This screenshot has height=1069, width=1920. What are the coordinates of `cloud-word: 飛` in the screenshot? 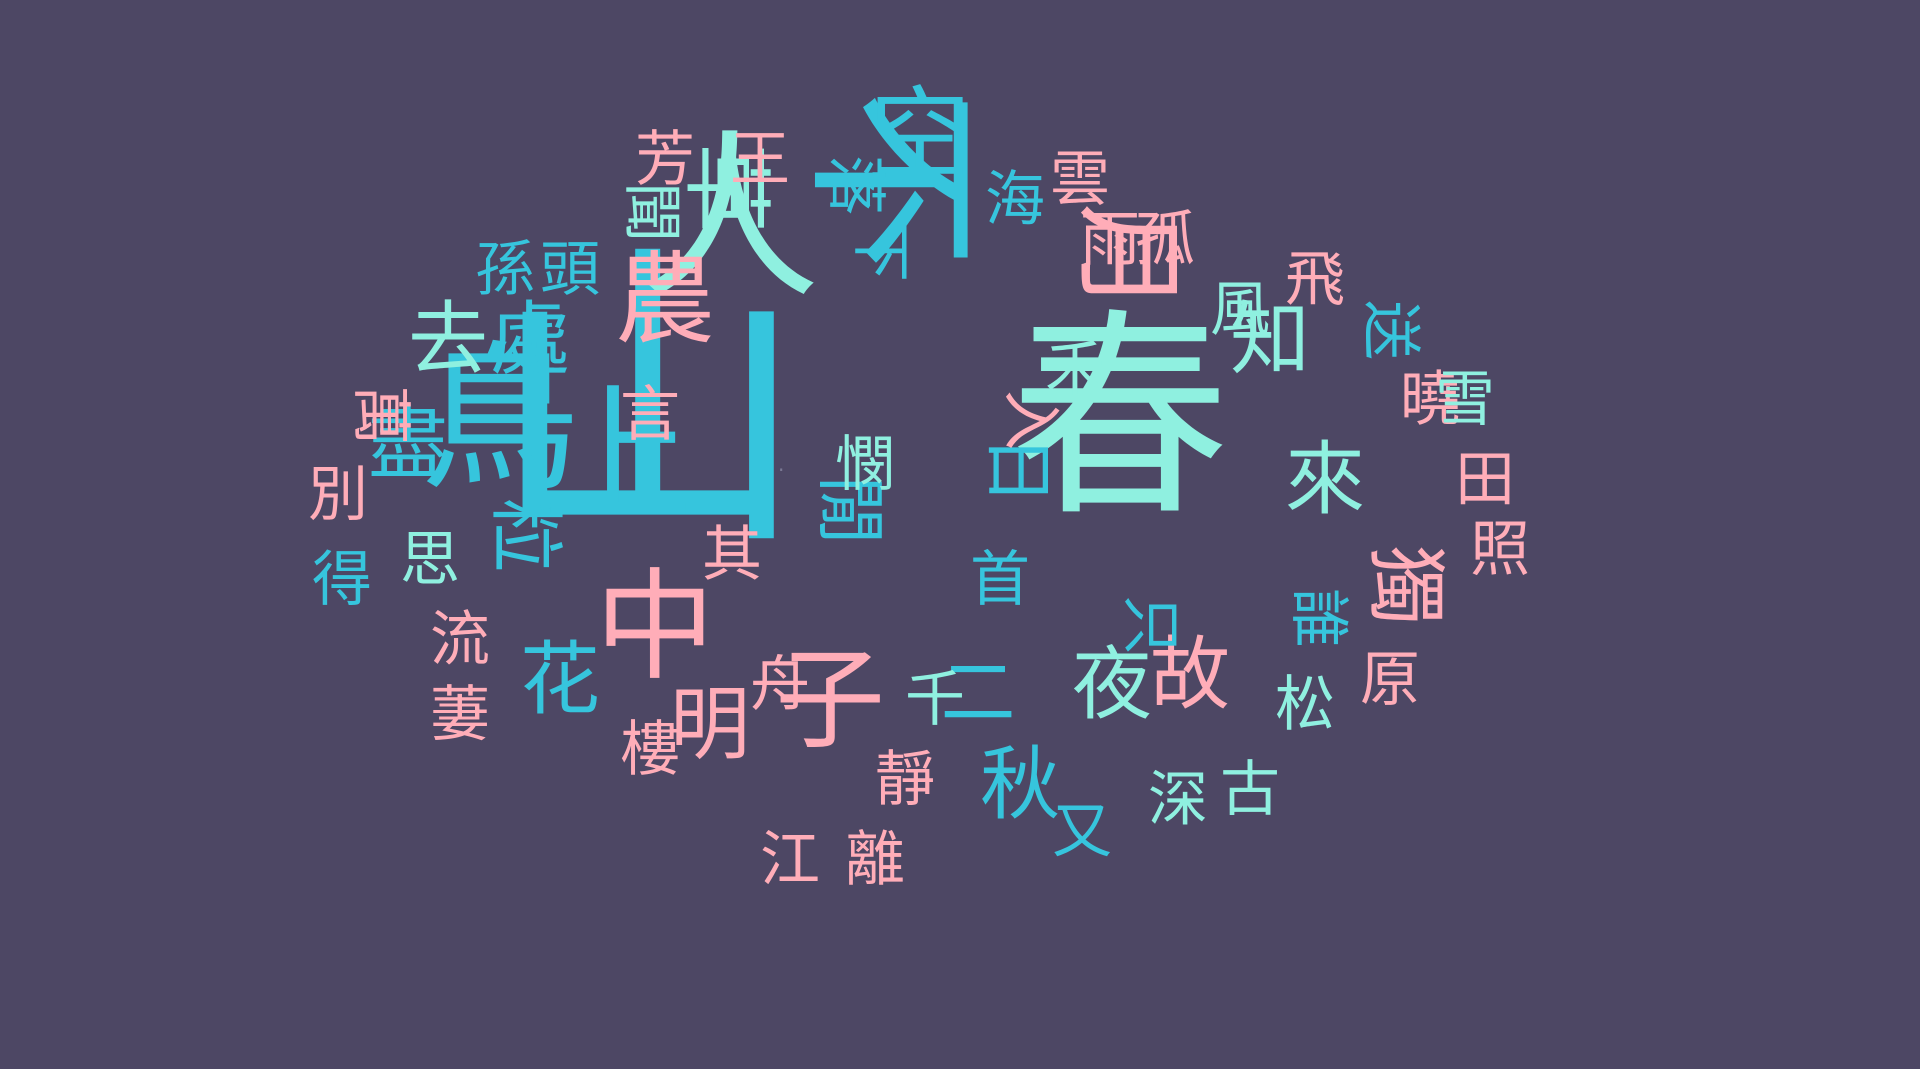 It's located at (1315, 280).